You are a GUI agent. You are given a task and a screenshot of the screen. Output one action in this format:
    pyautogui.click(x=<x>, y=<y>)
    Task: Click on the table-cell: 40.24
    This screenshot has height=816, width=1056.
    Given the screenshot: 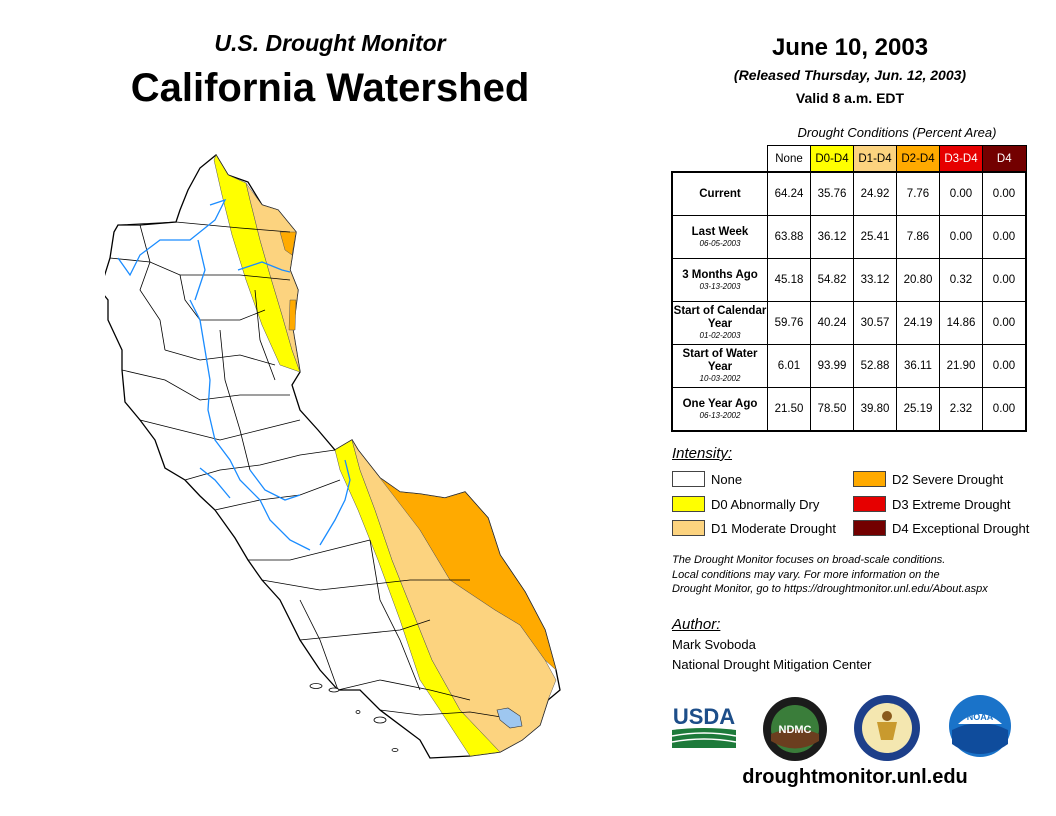 What is the action you would take?
    pyautogui.click(x=832, y=323)
    